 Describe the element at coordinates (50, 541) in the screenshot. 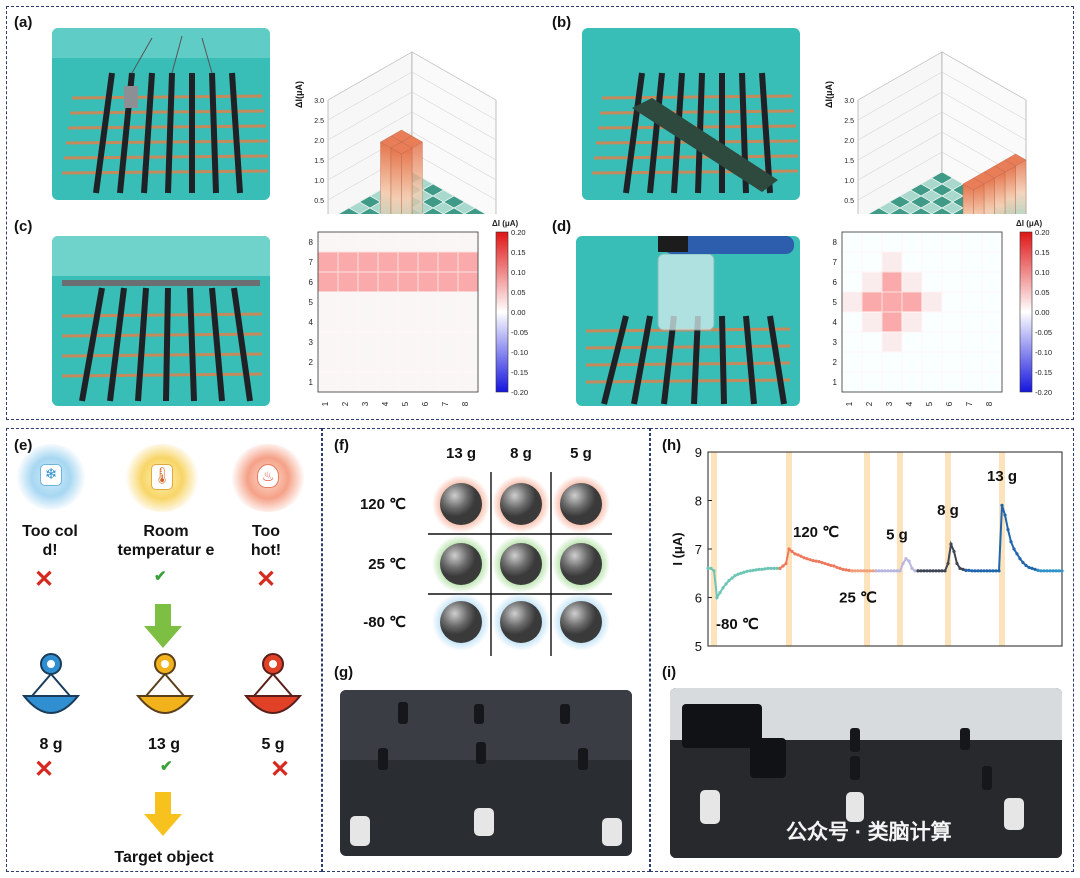

I see `temp-label-cold: Too col d!` at that location.